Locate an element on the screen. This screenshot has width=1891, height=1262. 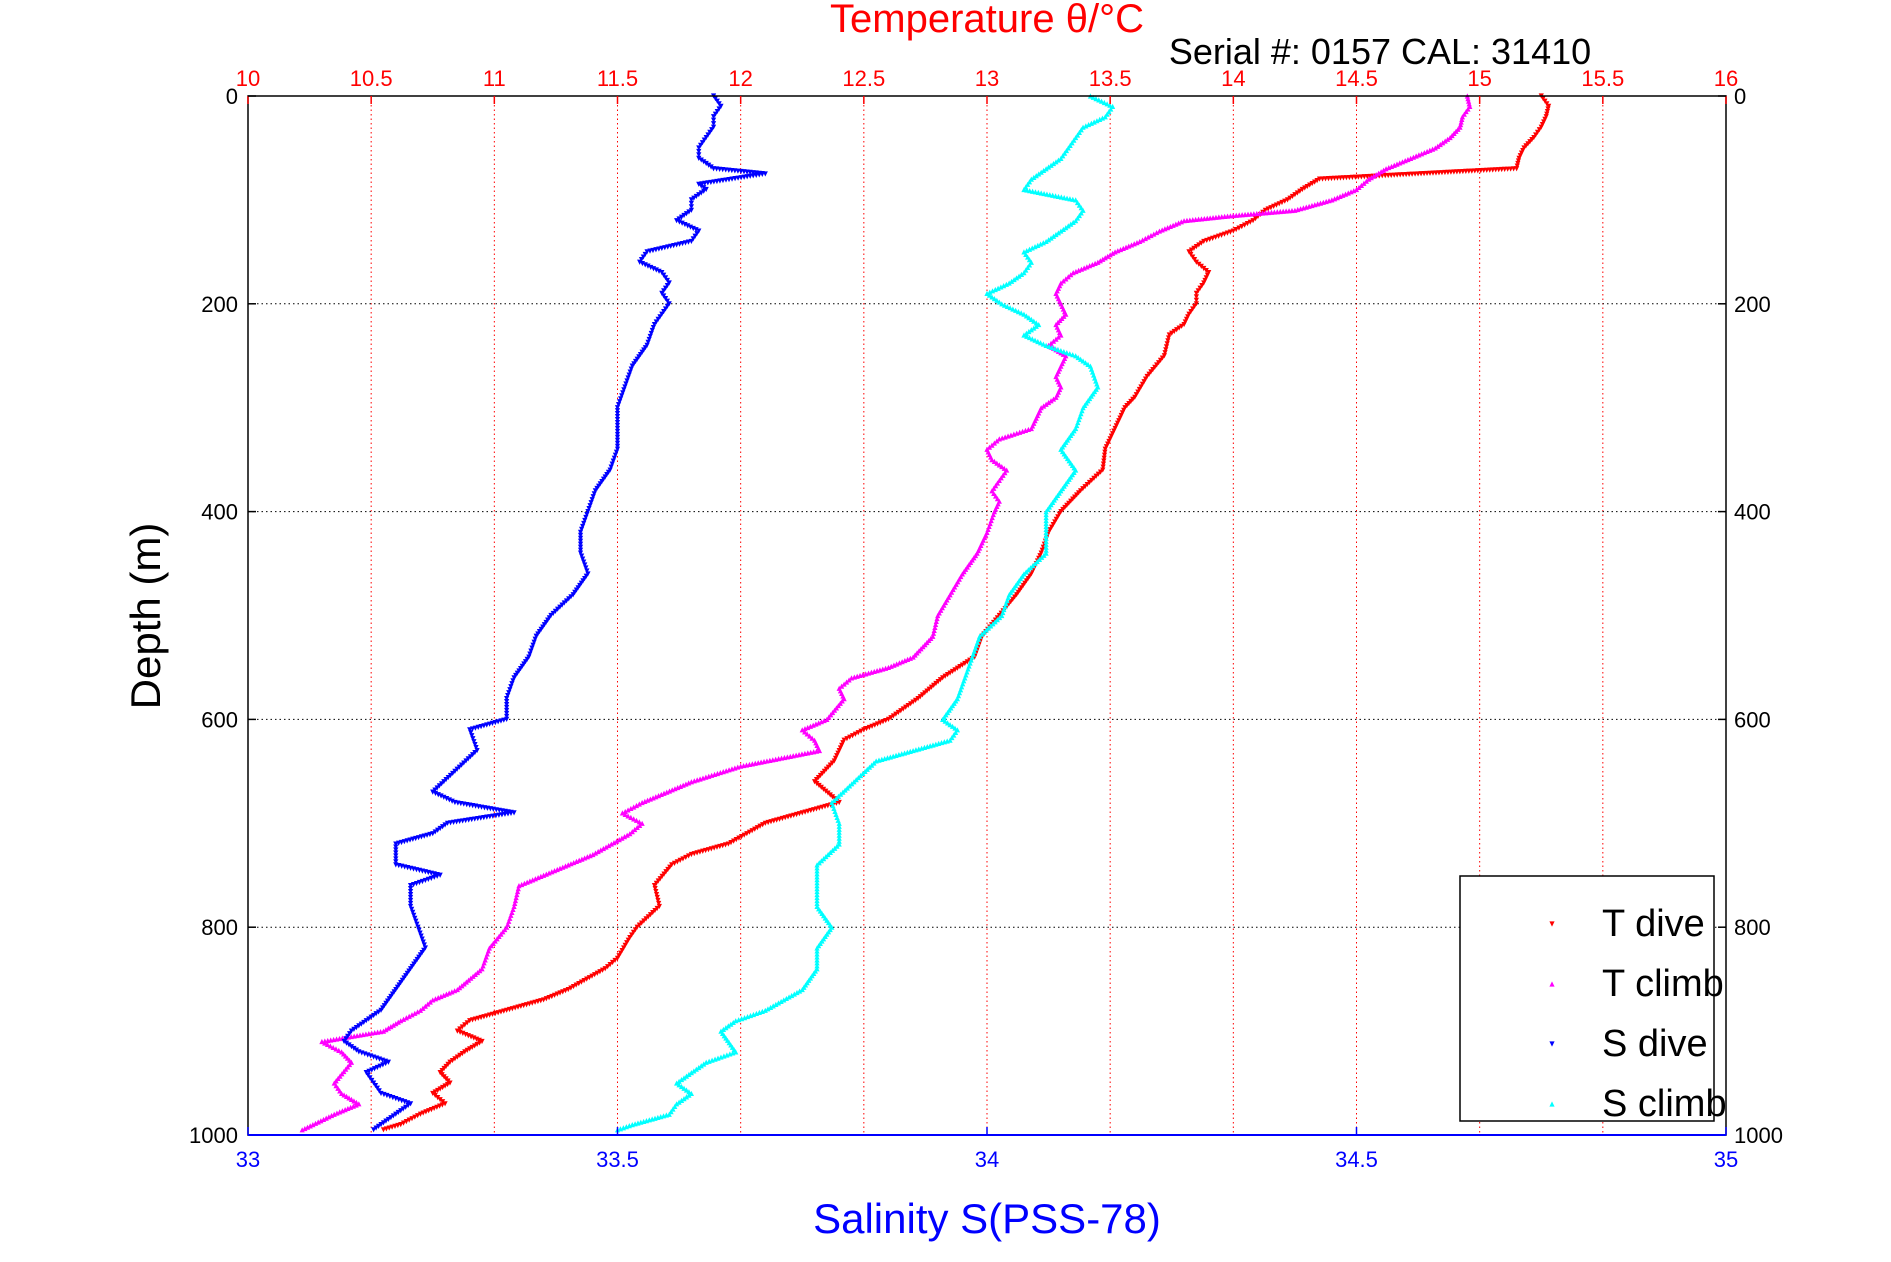
left-tick-label: 1000 is located at coordinates (213, 1135).